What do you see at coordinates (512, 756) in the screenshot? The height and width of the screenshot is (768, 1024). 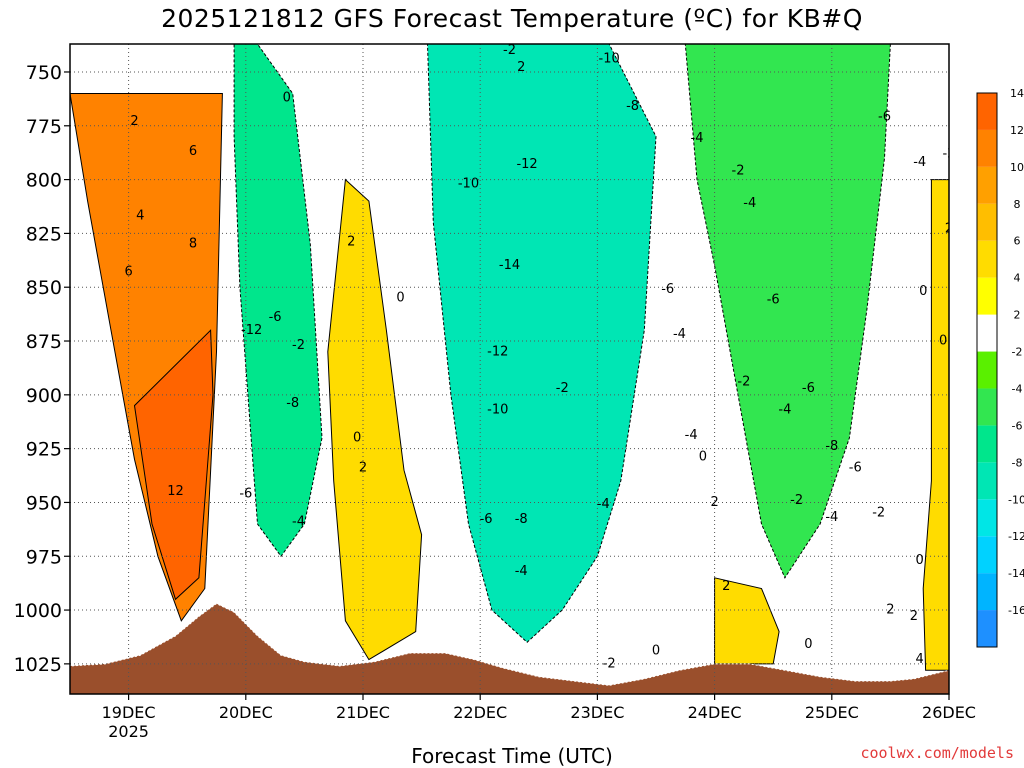 I see `x-axis-title: Forecast Time (UTC)` at bounding box center [512, 756].